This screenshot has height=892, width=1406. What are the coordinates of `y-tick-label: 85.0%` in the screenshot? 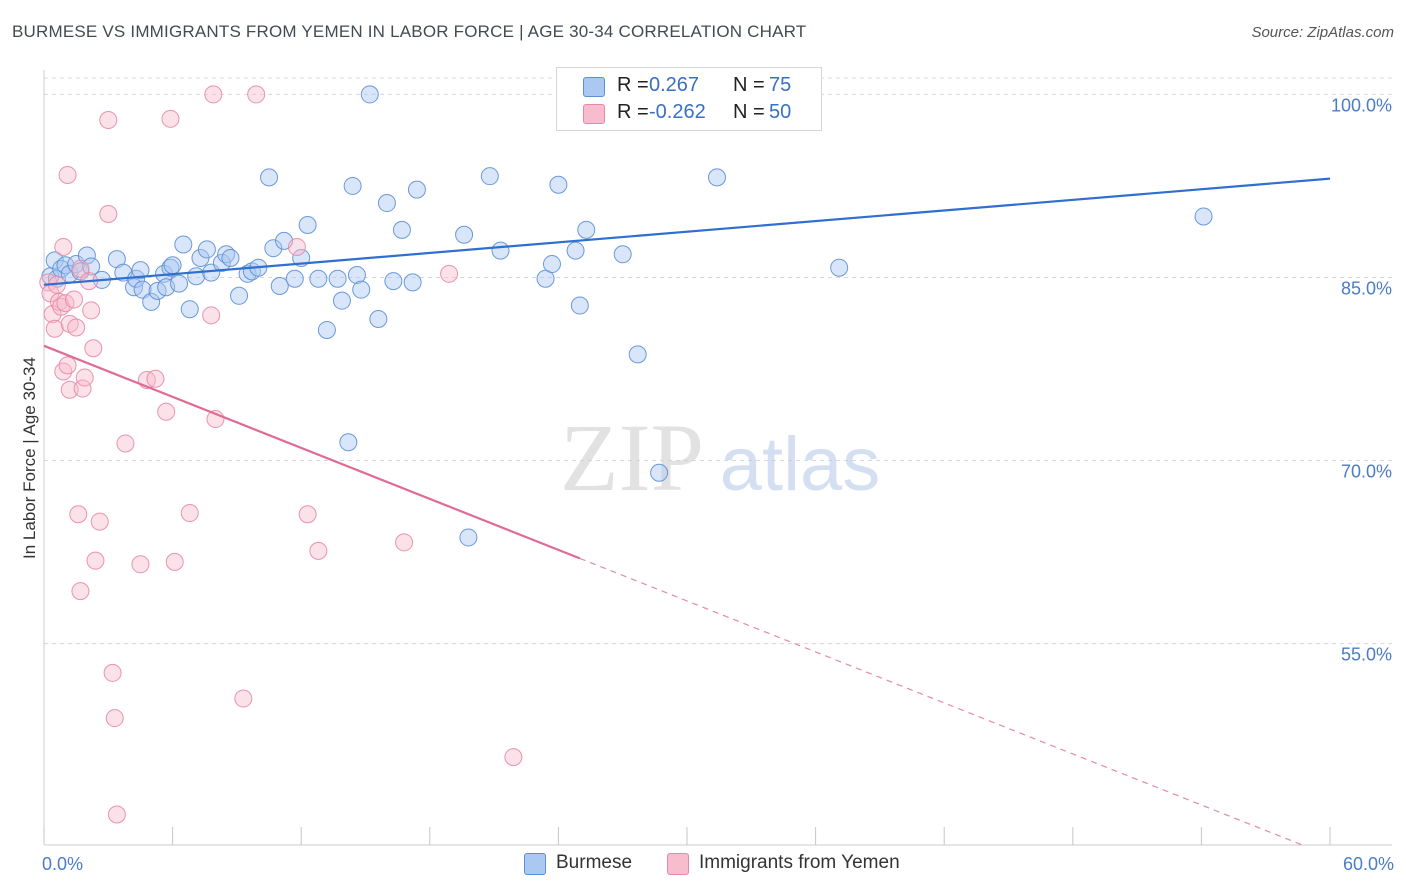 It's located at (1366, 288).